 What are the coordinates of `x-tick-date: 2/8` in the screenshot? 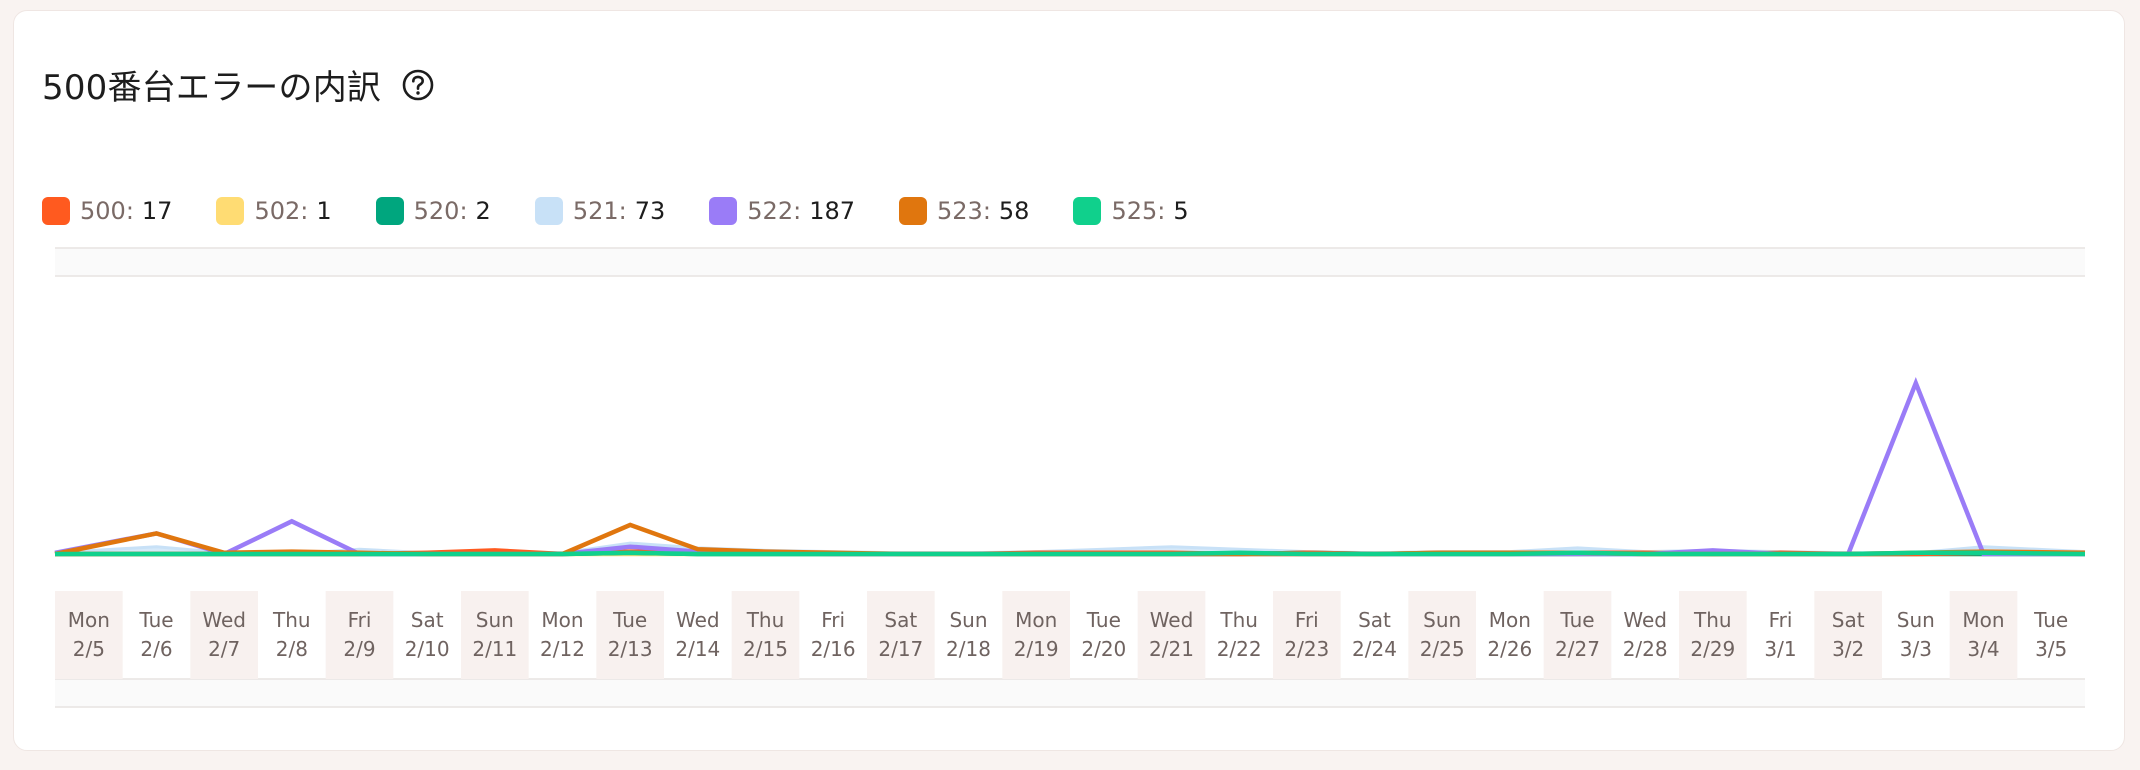 It's located at (292, 649).